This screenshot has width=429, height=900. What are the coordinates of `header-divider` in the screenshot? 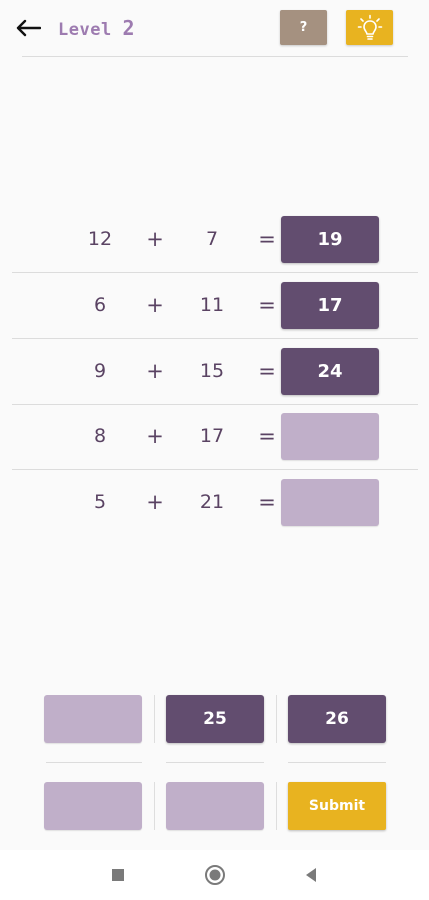 It's located at (215, 56).